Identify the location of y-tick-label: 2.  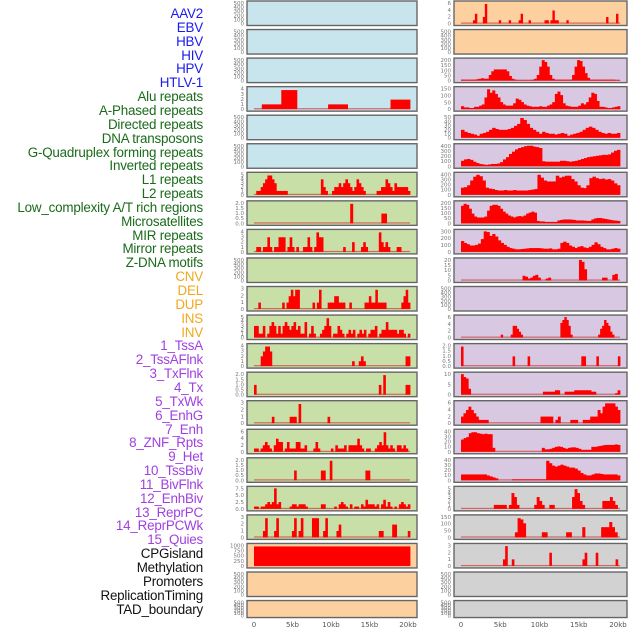
(450, 553).